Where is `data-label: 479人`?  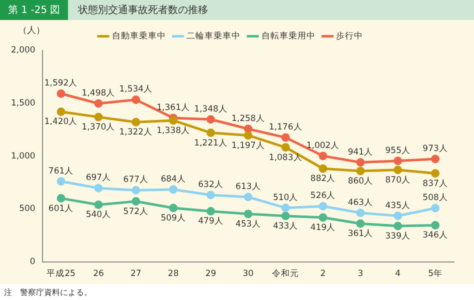 data-label: 479人 is located at coordinates (211, 221).